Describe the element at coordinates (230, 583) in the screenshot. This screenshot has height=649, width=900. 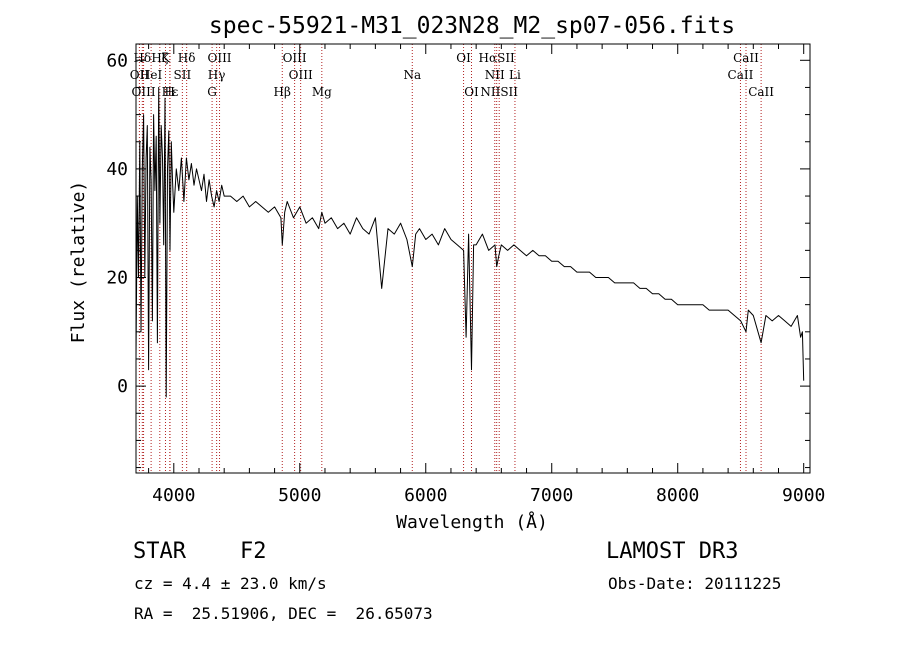
I see `redshift-text: cz = 4.4 ± 23.0 km/s` at that location.